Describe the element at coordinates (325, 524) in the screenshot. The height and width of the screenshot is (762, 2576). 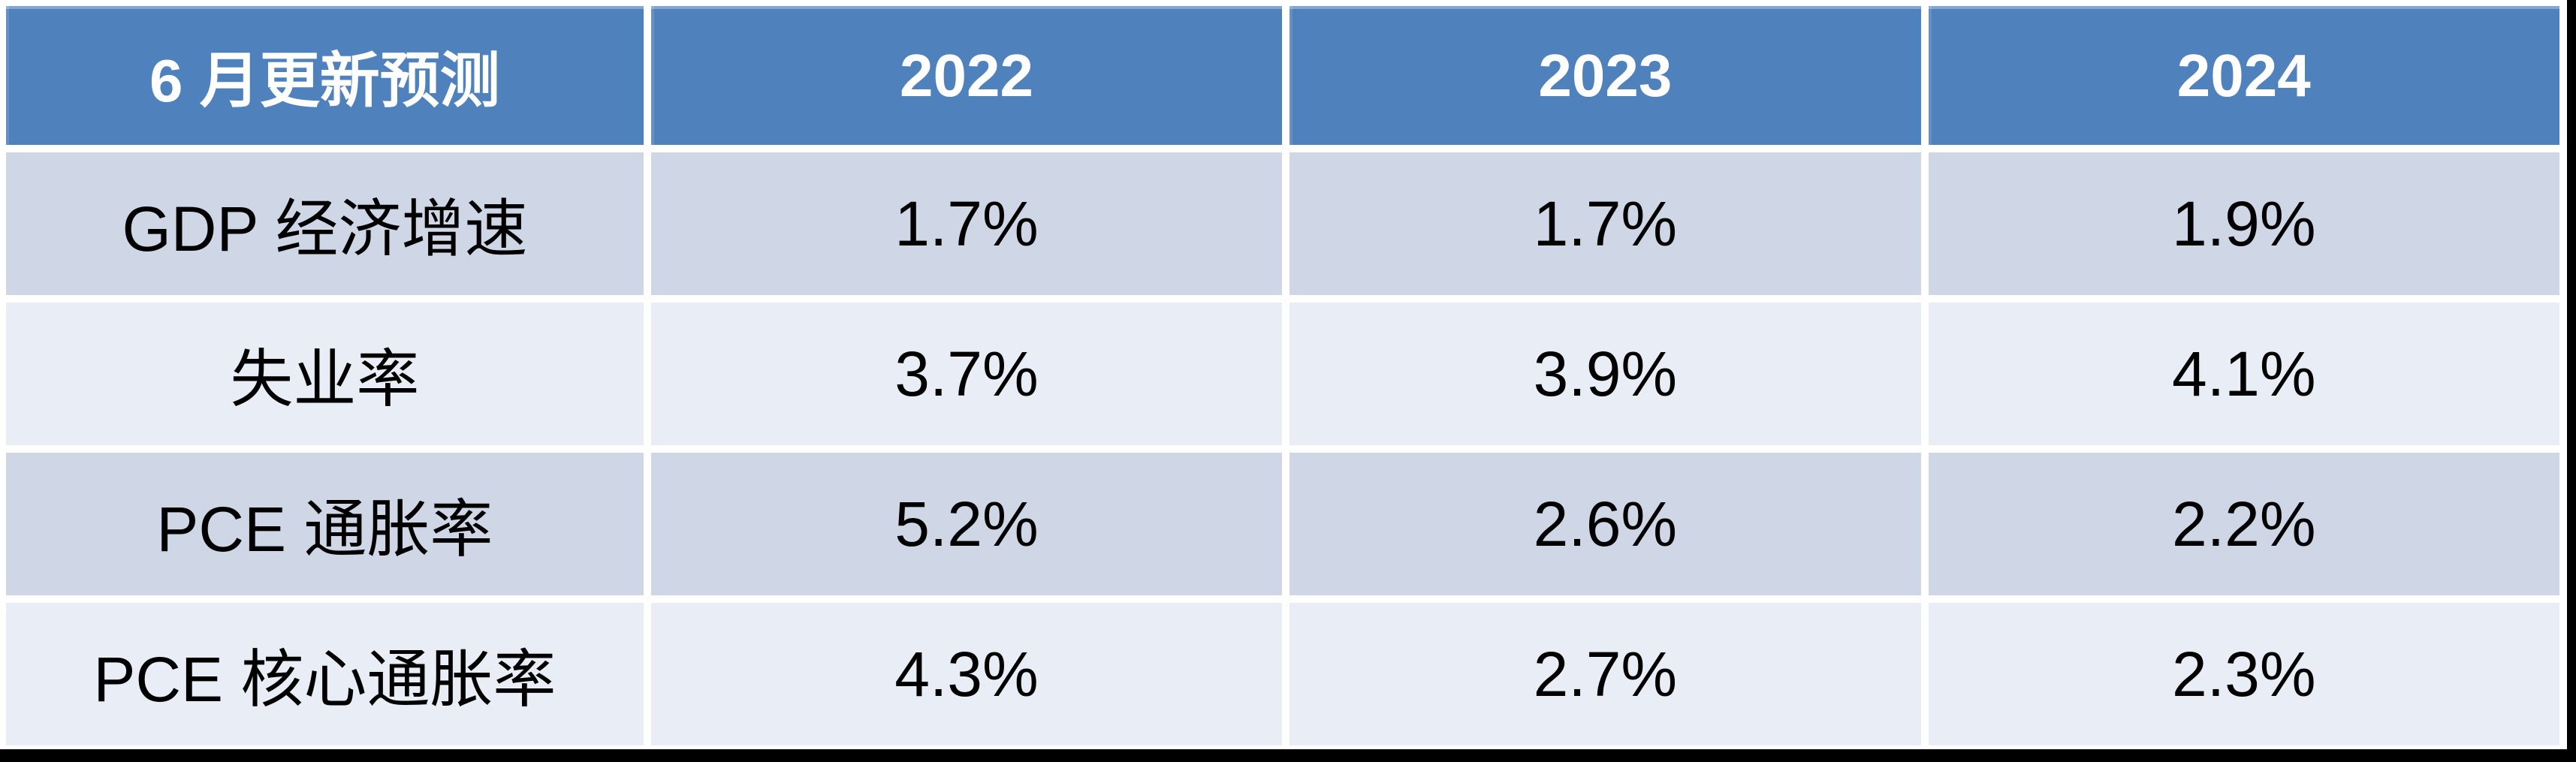
I see `row-label-pce-inflation: PCE 通胀率` at that location.